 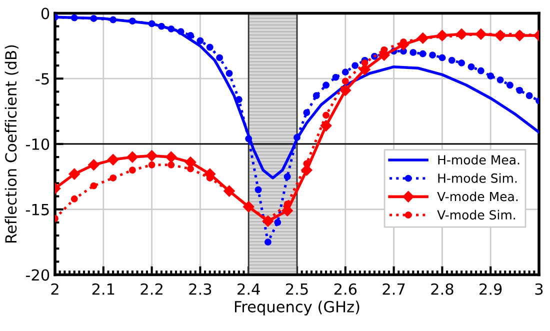 What do you see at coordinates (479, 159) in the screenshot?
I see `legend-label: H-mode Mea.` at bounding box center [479, 159].